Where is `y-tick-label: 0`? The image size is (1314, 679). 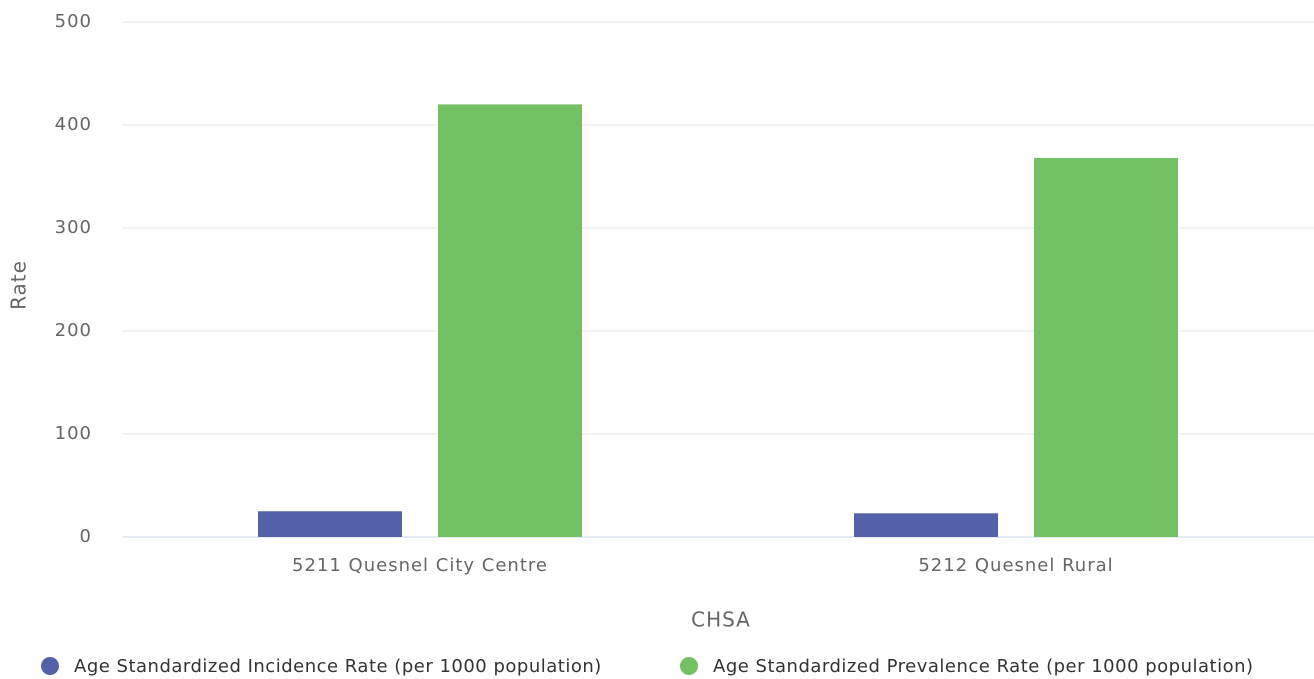 y-tick-label: 0 is located at coordinates (86, 536).